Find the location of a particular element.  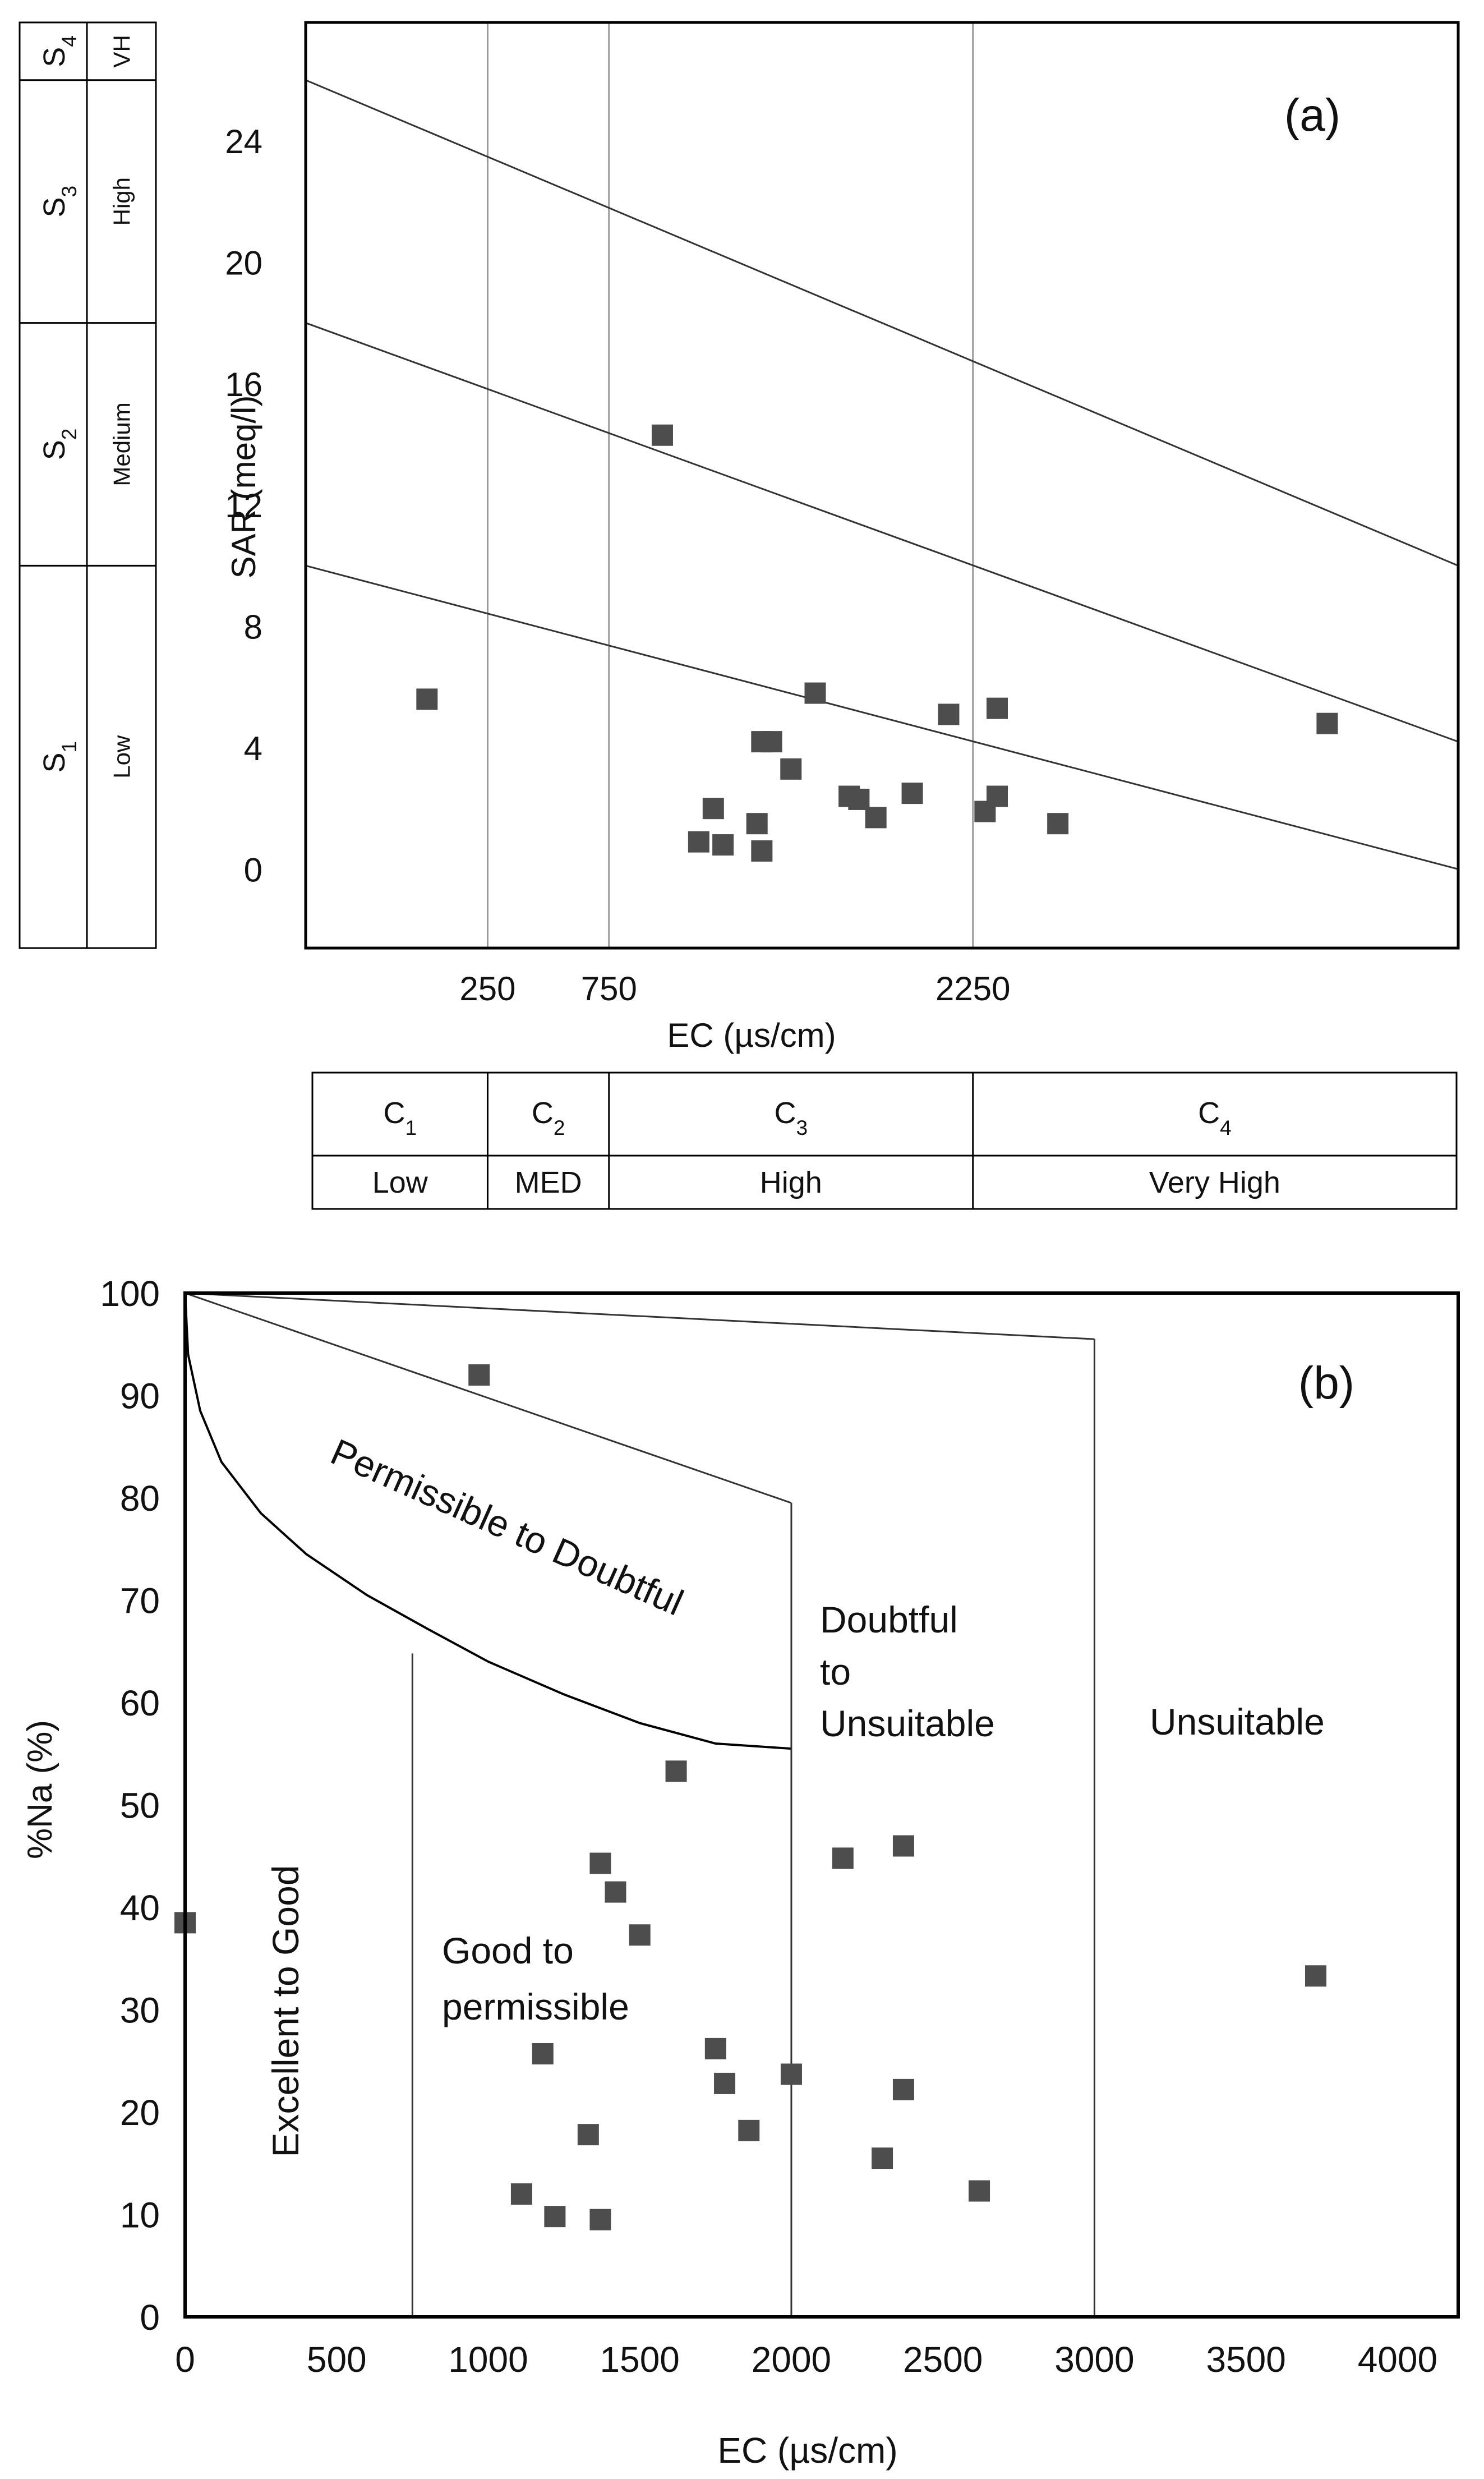

y-tick-label: 24 is located at coordinates (243, 141).